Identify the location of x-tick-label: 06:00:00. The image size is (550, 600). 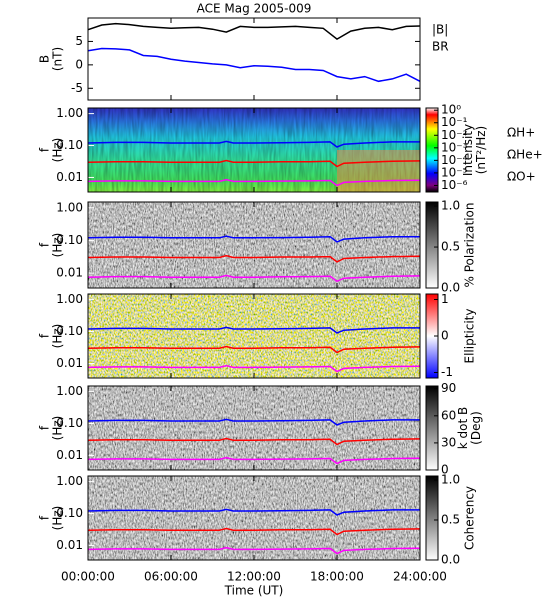
(171, 577).